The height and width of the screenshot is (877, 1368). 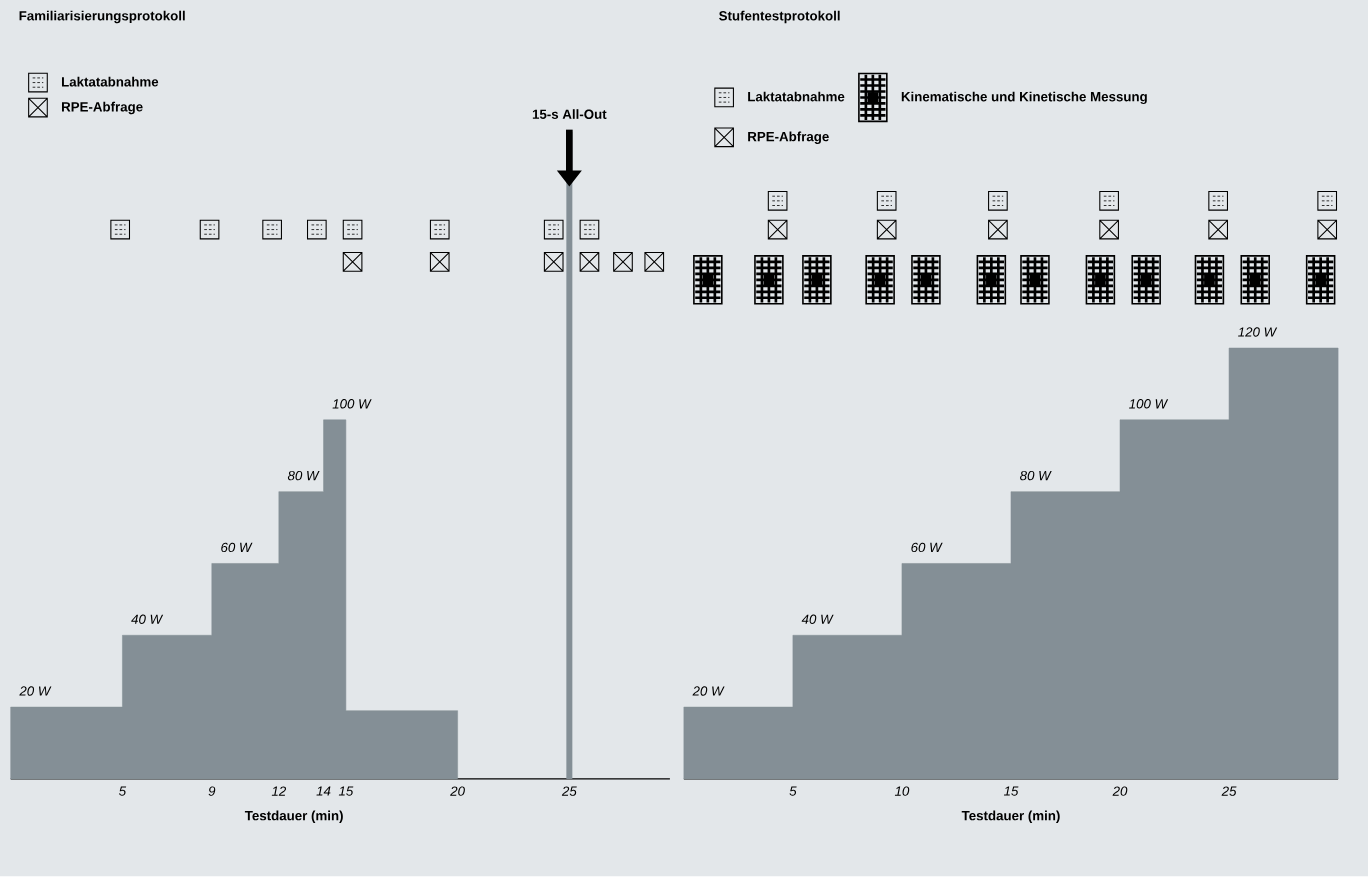 I want to click on ref-line-label: 15-s All-Out, so click(x=569, y=114).